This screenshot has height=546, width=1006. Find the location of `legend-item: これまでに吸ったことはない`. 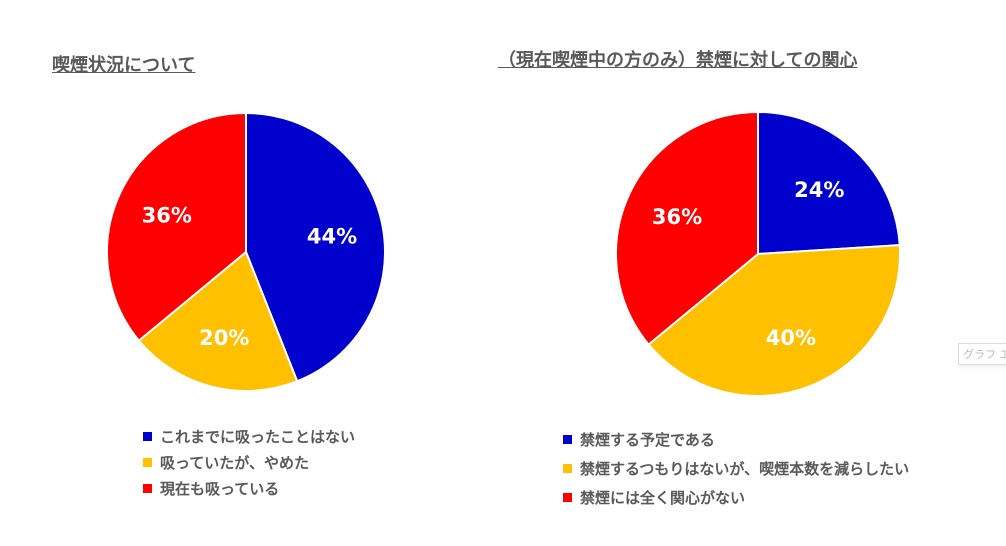

legend-item: これまでに吸ったことはない is located at coordinates (249, 436).